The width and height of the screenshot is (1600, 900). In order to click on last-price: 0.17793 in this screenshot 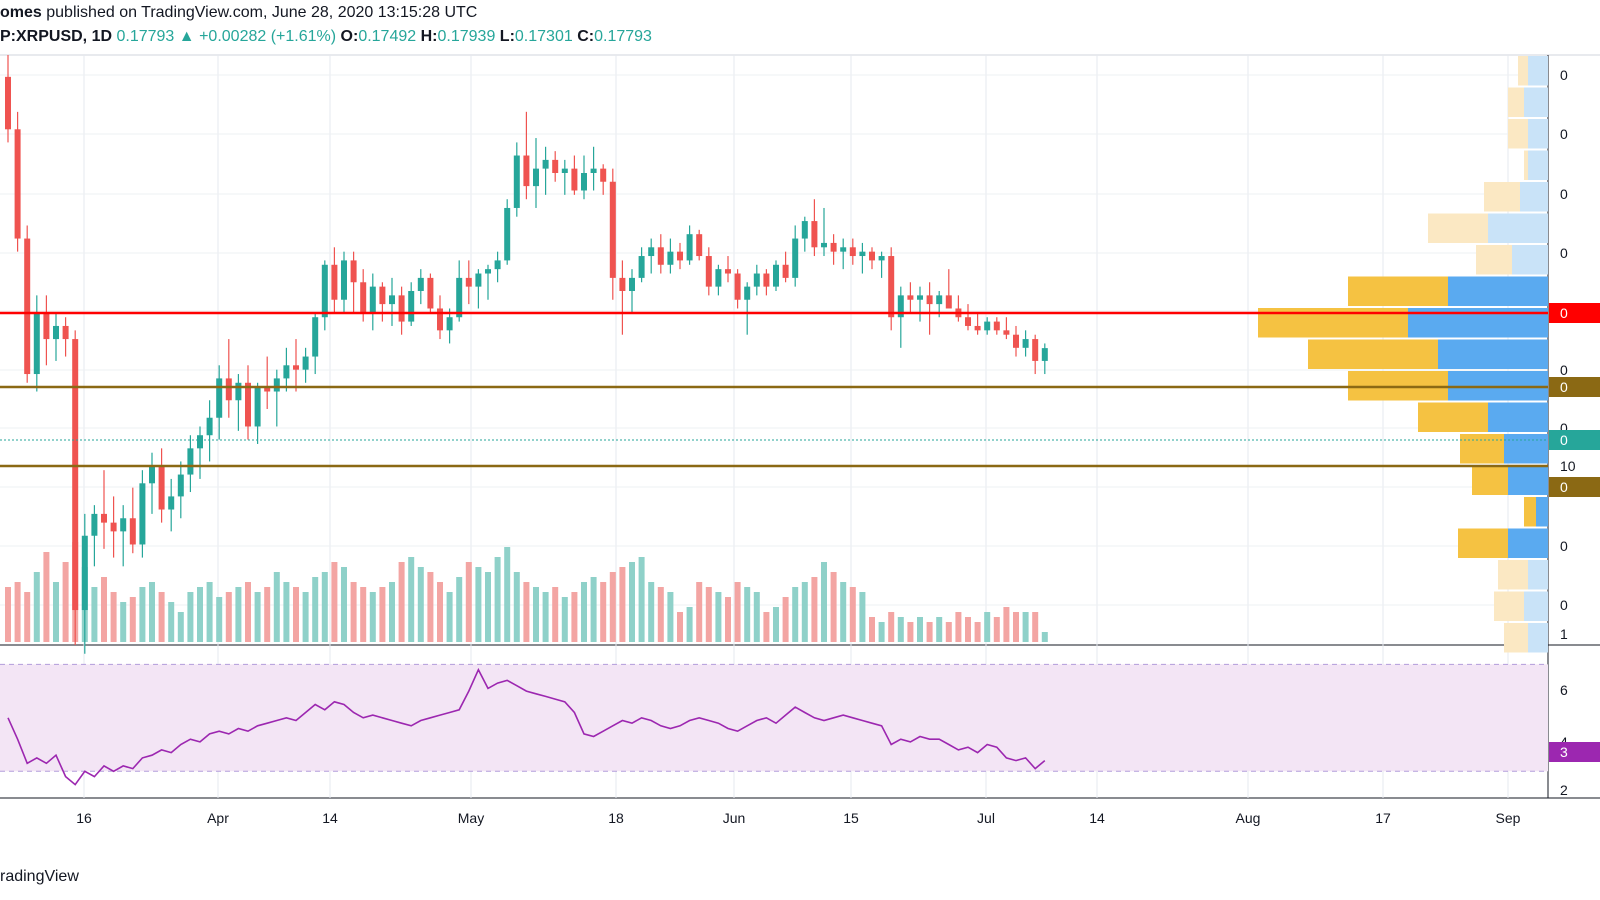, I will do `click(145, 36)`.